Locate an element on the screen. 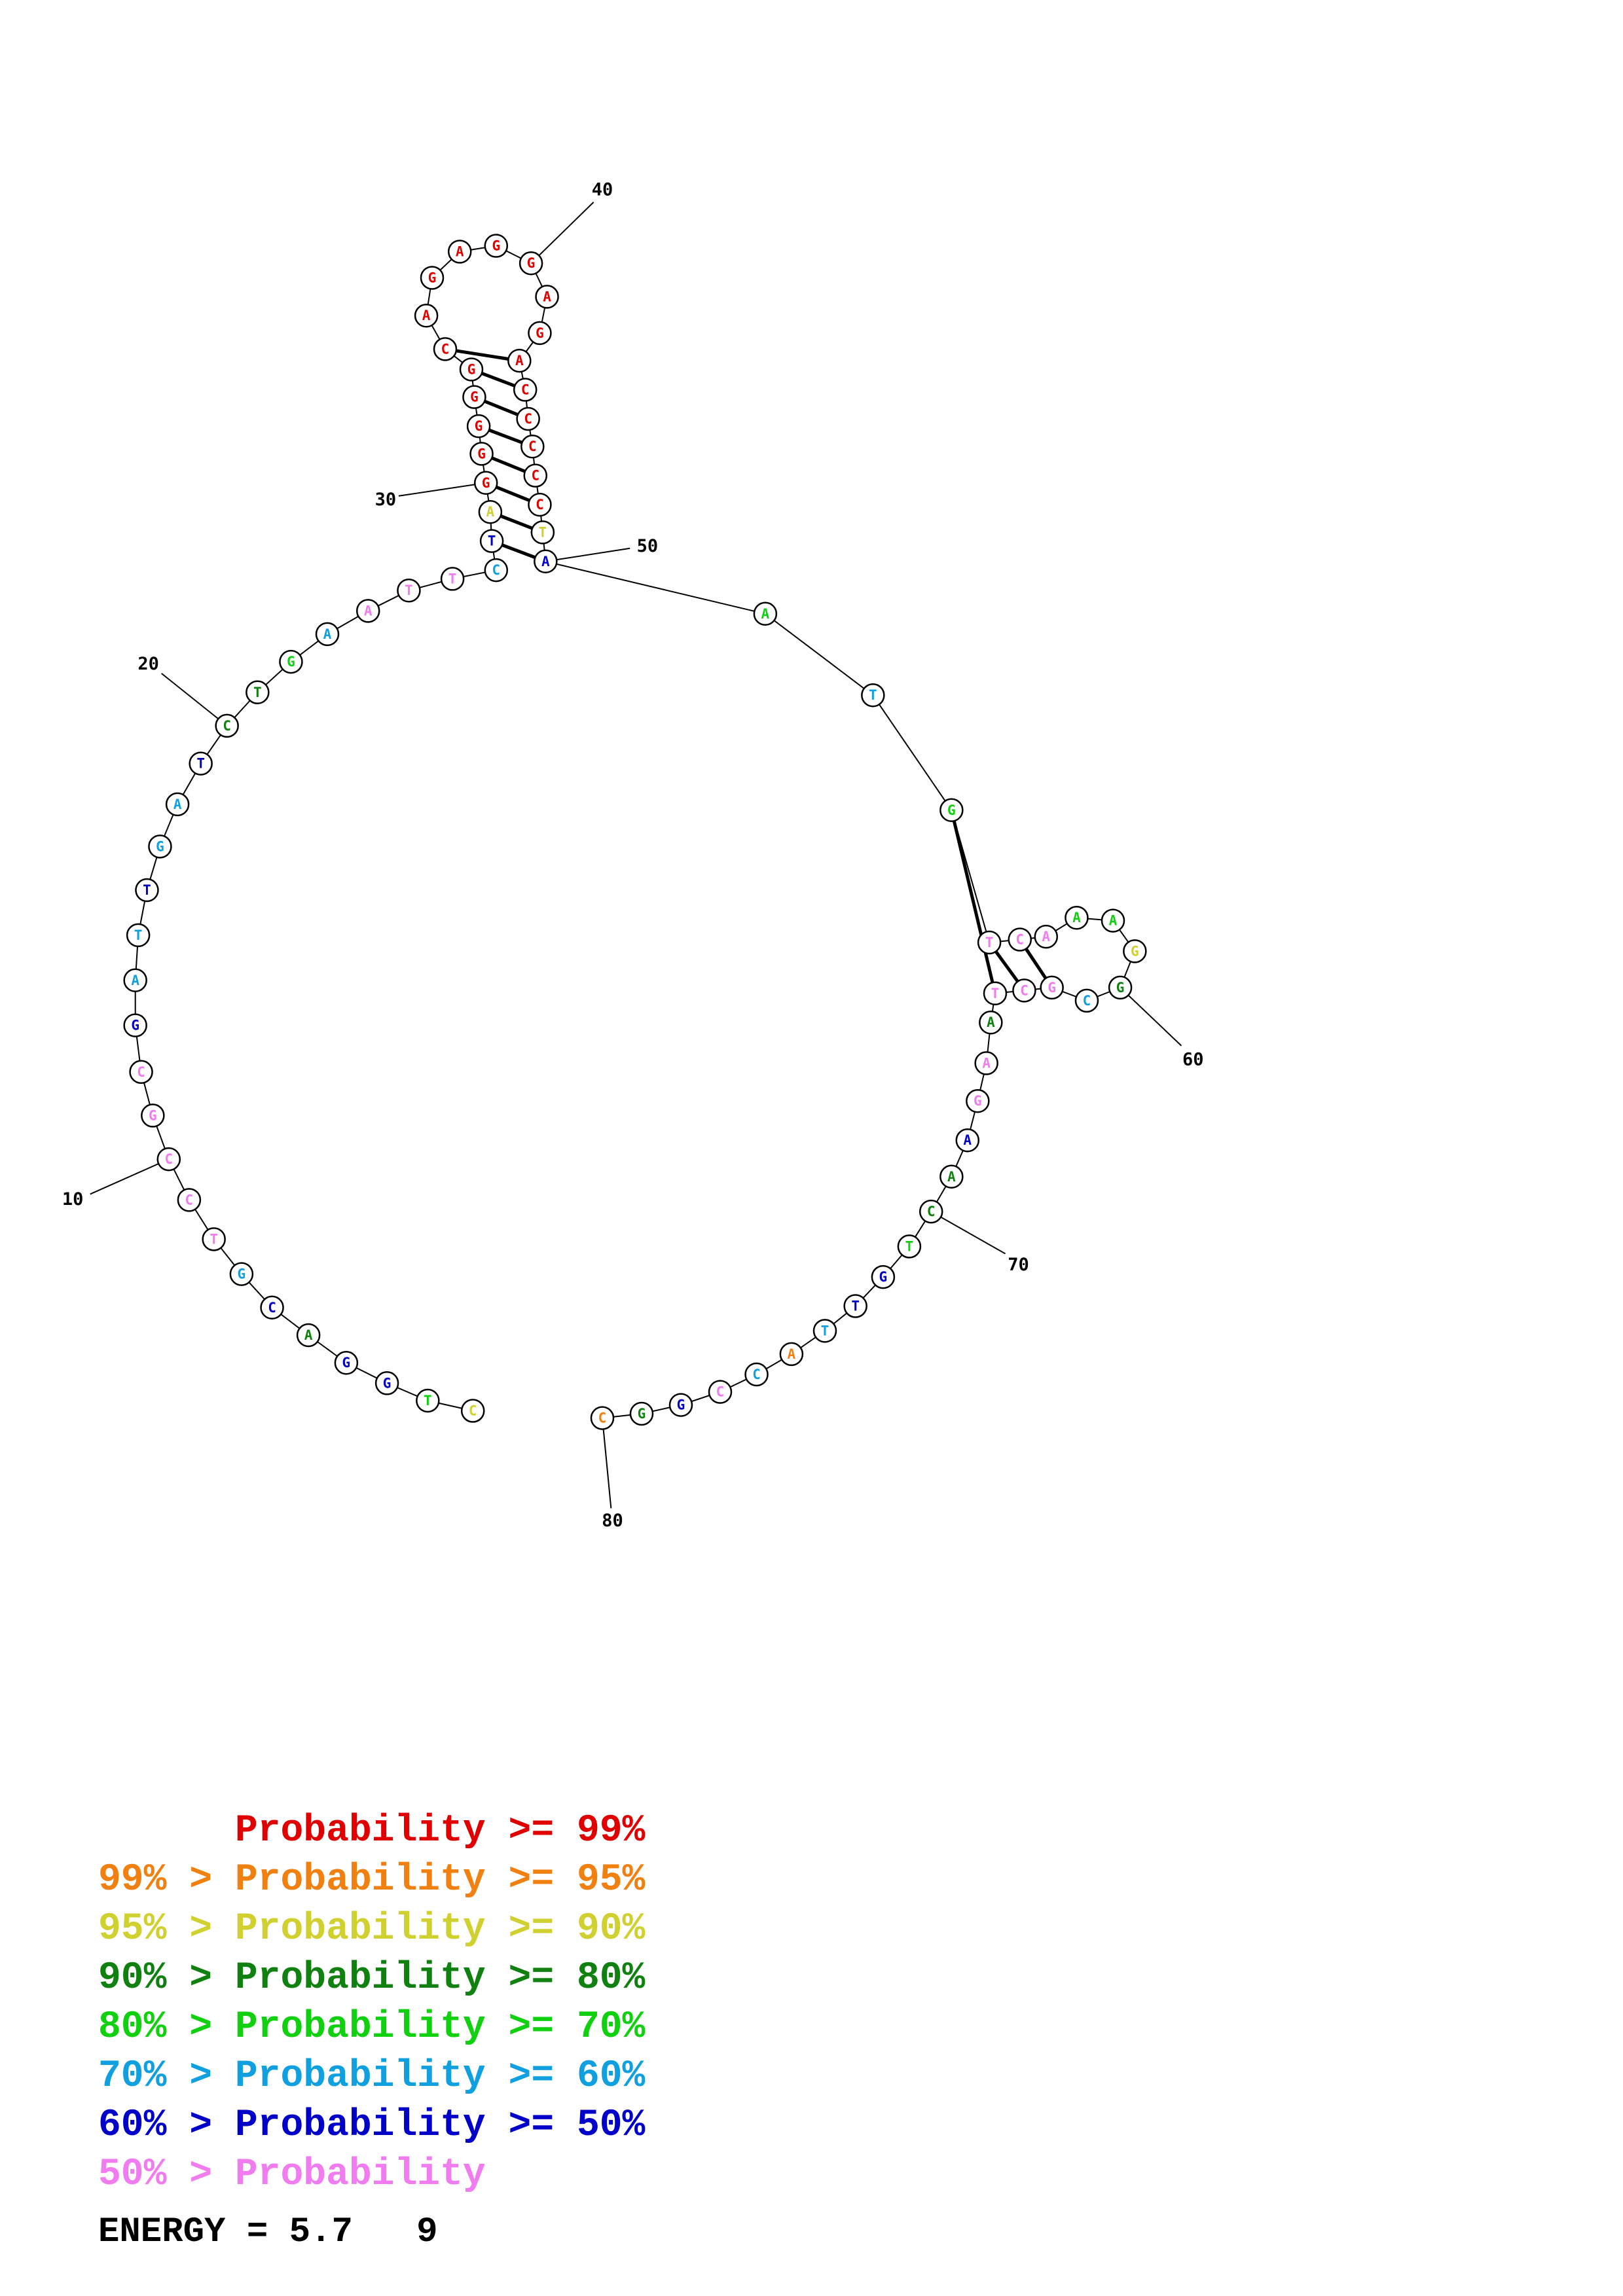 The image size is (1623, 2296). nucleotide-16: T is located at coordinates (147, 890).